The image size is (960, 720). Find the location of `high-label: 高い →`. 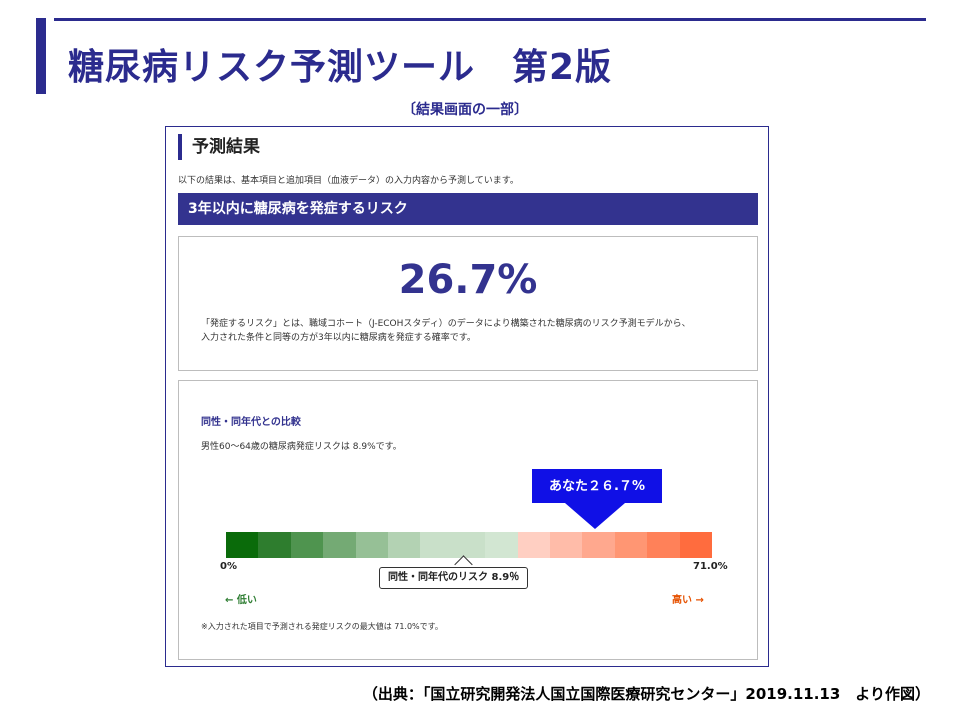

high-label: 高い → is located at coordinates (688, 600).